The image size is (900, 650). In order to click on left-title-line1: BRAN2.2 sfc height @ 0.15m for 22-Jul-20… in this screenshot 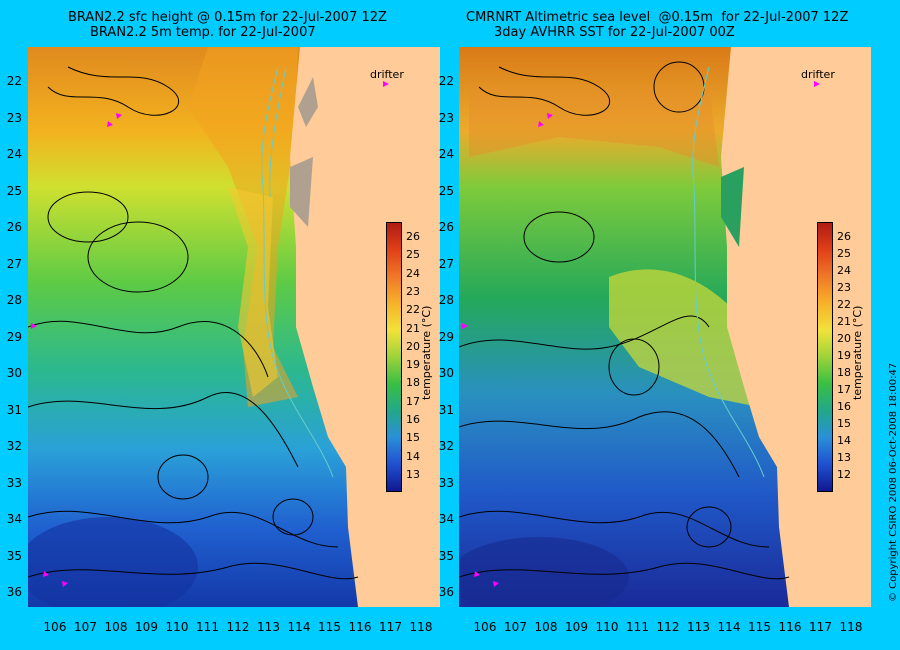, I will do `click(227, 17)`.